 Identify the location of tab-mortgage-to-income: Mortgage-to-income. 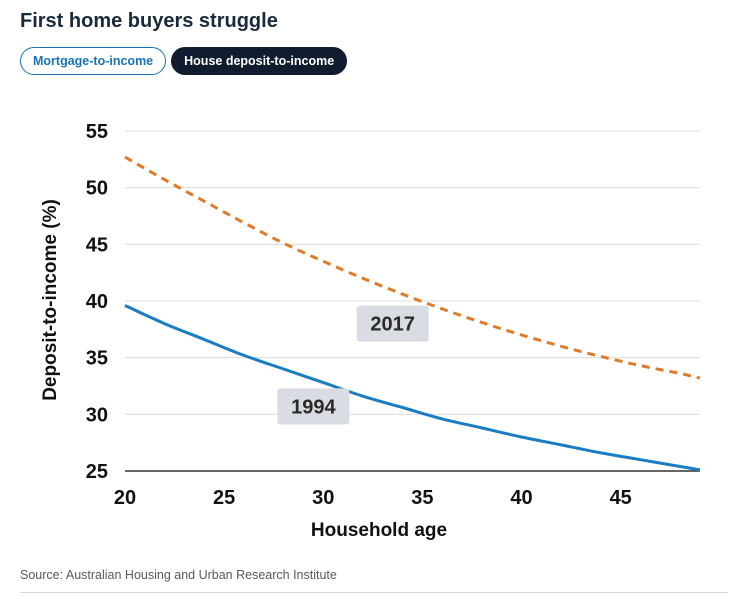
(93, 61).